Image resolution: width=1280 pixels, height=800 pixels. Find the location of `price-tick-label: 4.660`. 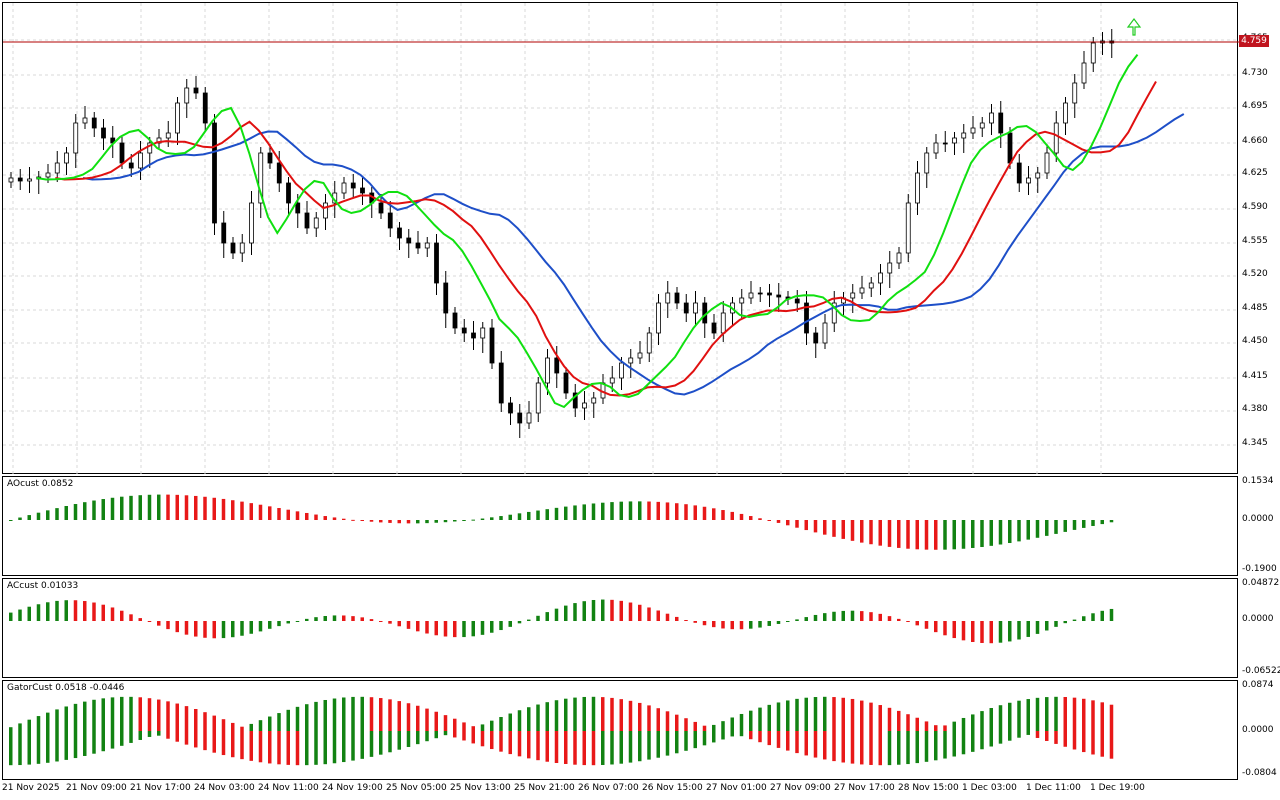

price-tick-label: 4.660 is located at coordinates (1255, 141).